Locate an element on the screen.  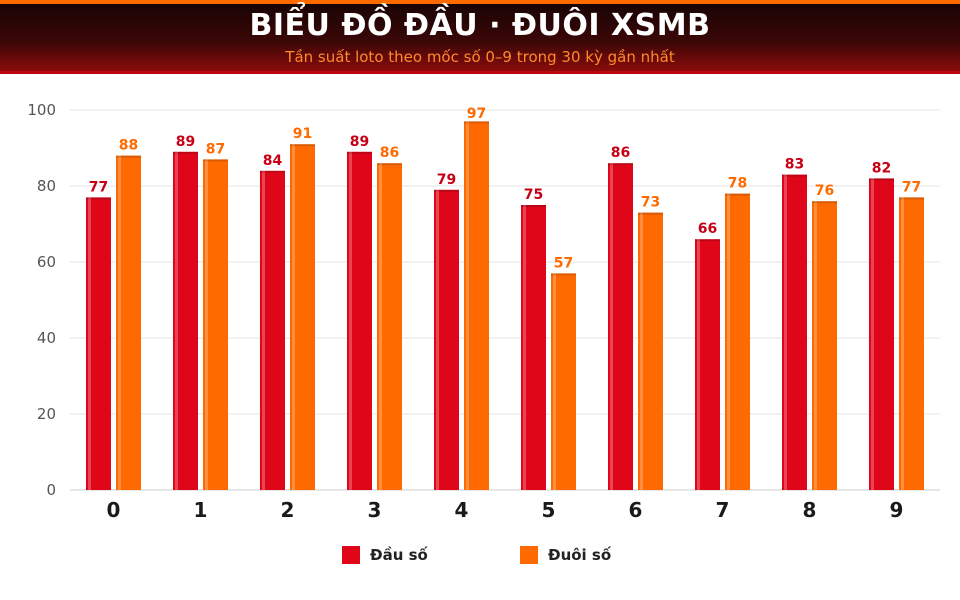
legend-item-dau: Đầu số is located at coordinates (385, 555).